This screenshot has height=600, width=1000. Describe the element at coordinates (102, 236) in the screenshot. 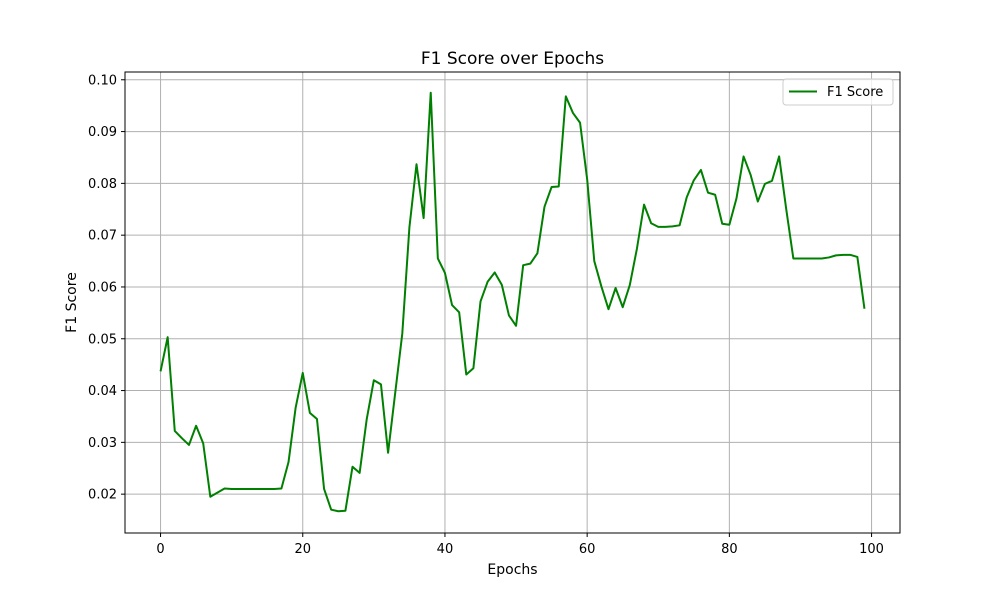

I see `y-tick-label: 0.07` at that location.